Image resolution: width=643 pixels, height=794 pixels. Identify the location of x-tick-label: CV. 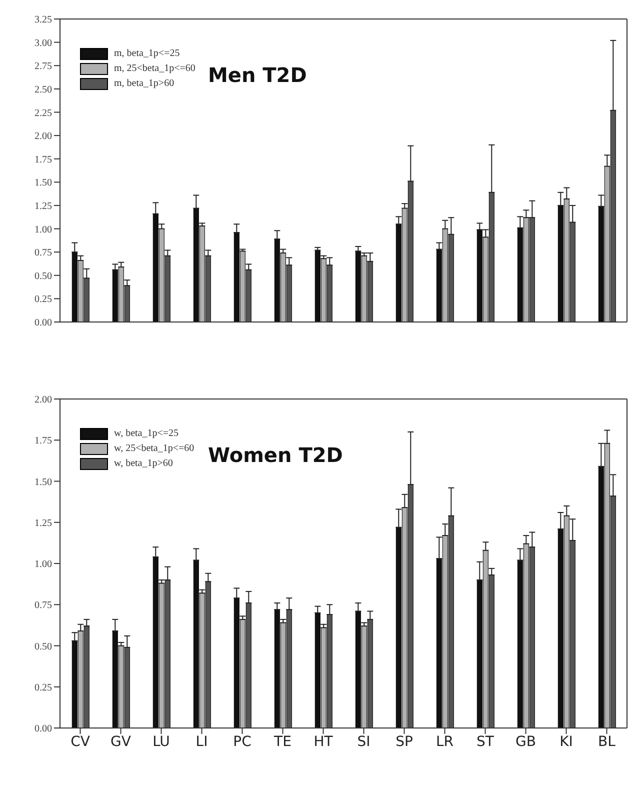
(80, 742).